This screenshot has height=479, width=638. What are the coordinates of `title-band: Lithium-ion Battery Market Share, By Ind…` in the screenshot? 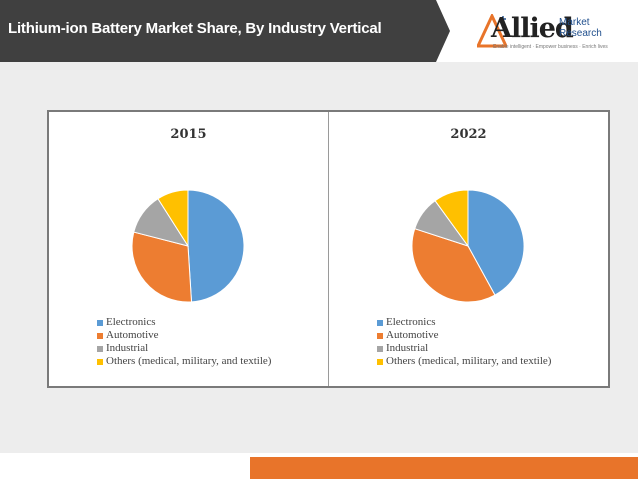 It's located at (225, 31).